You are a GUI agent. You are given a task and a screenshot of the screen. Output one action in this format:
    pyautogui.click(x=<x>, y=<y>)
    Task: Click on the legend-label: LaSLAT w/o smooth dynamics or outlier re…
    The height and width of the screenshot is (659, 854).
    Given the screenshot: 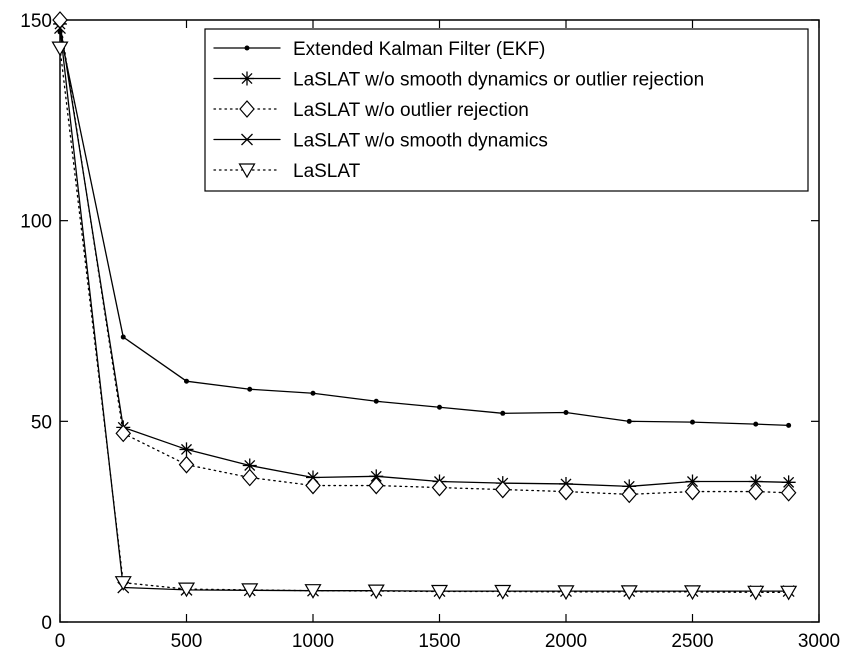 What is the action you would take?
    pyautogui.click(x=498, y=80)
    